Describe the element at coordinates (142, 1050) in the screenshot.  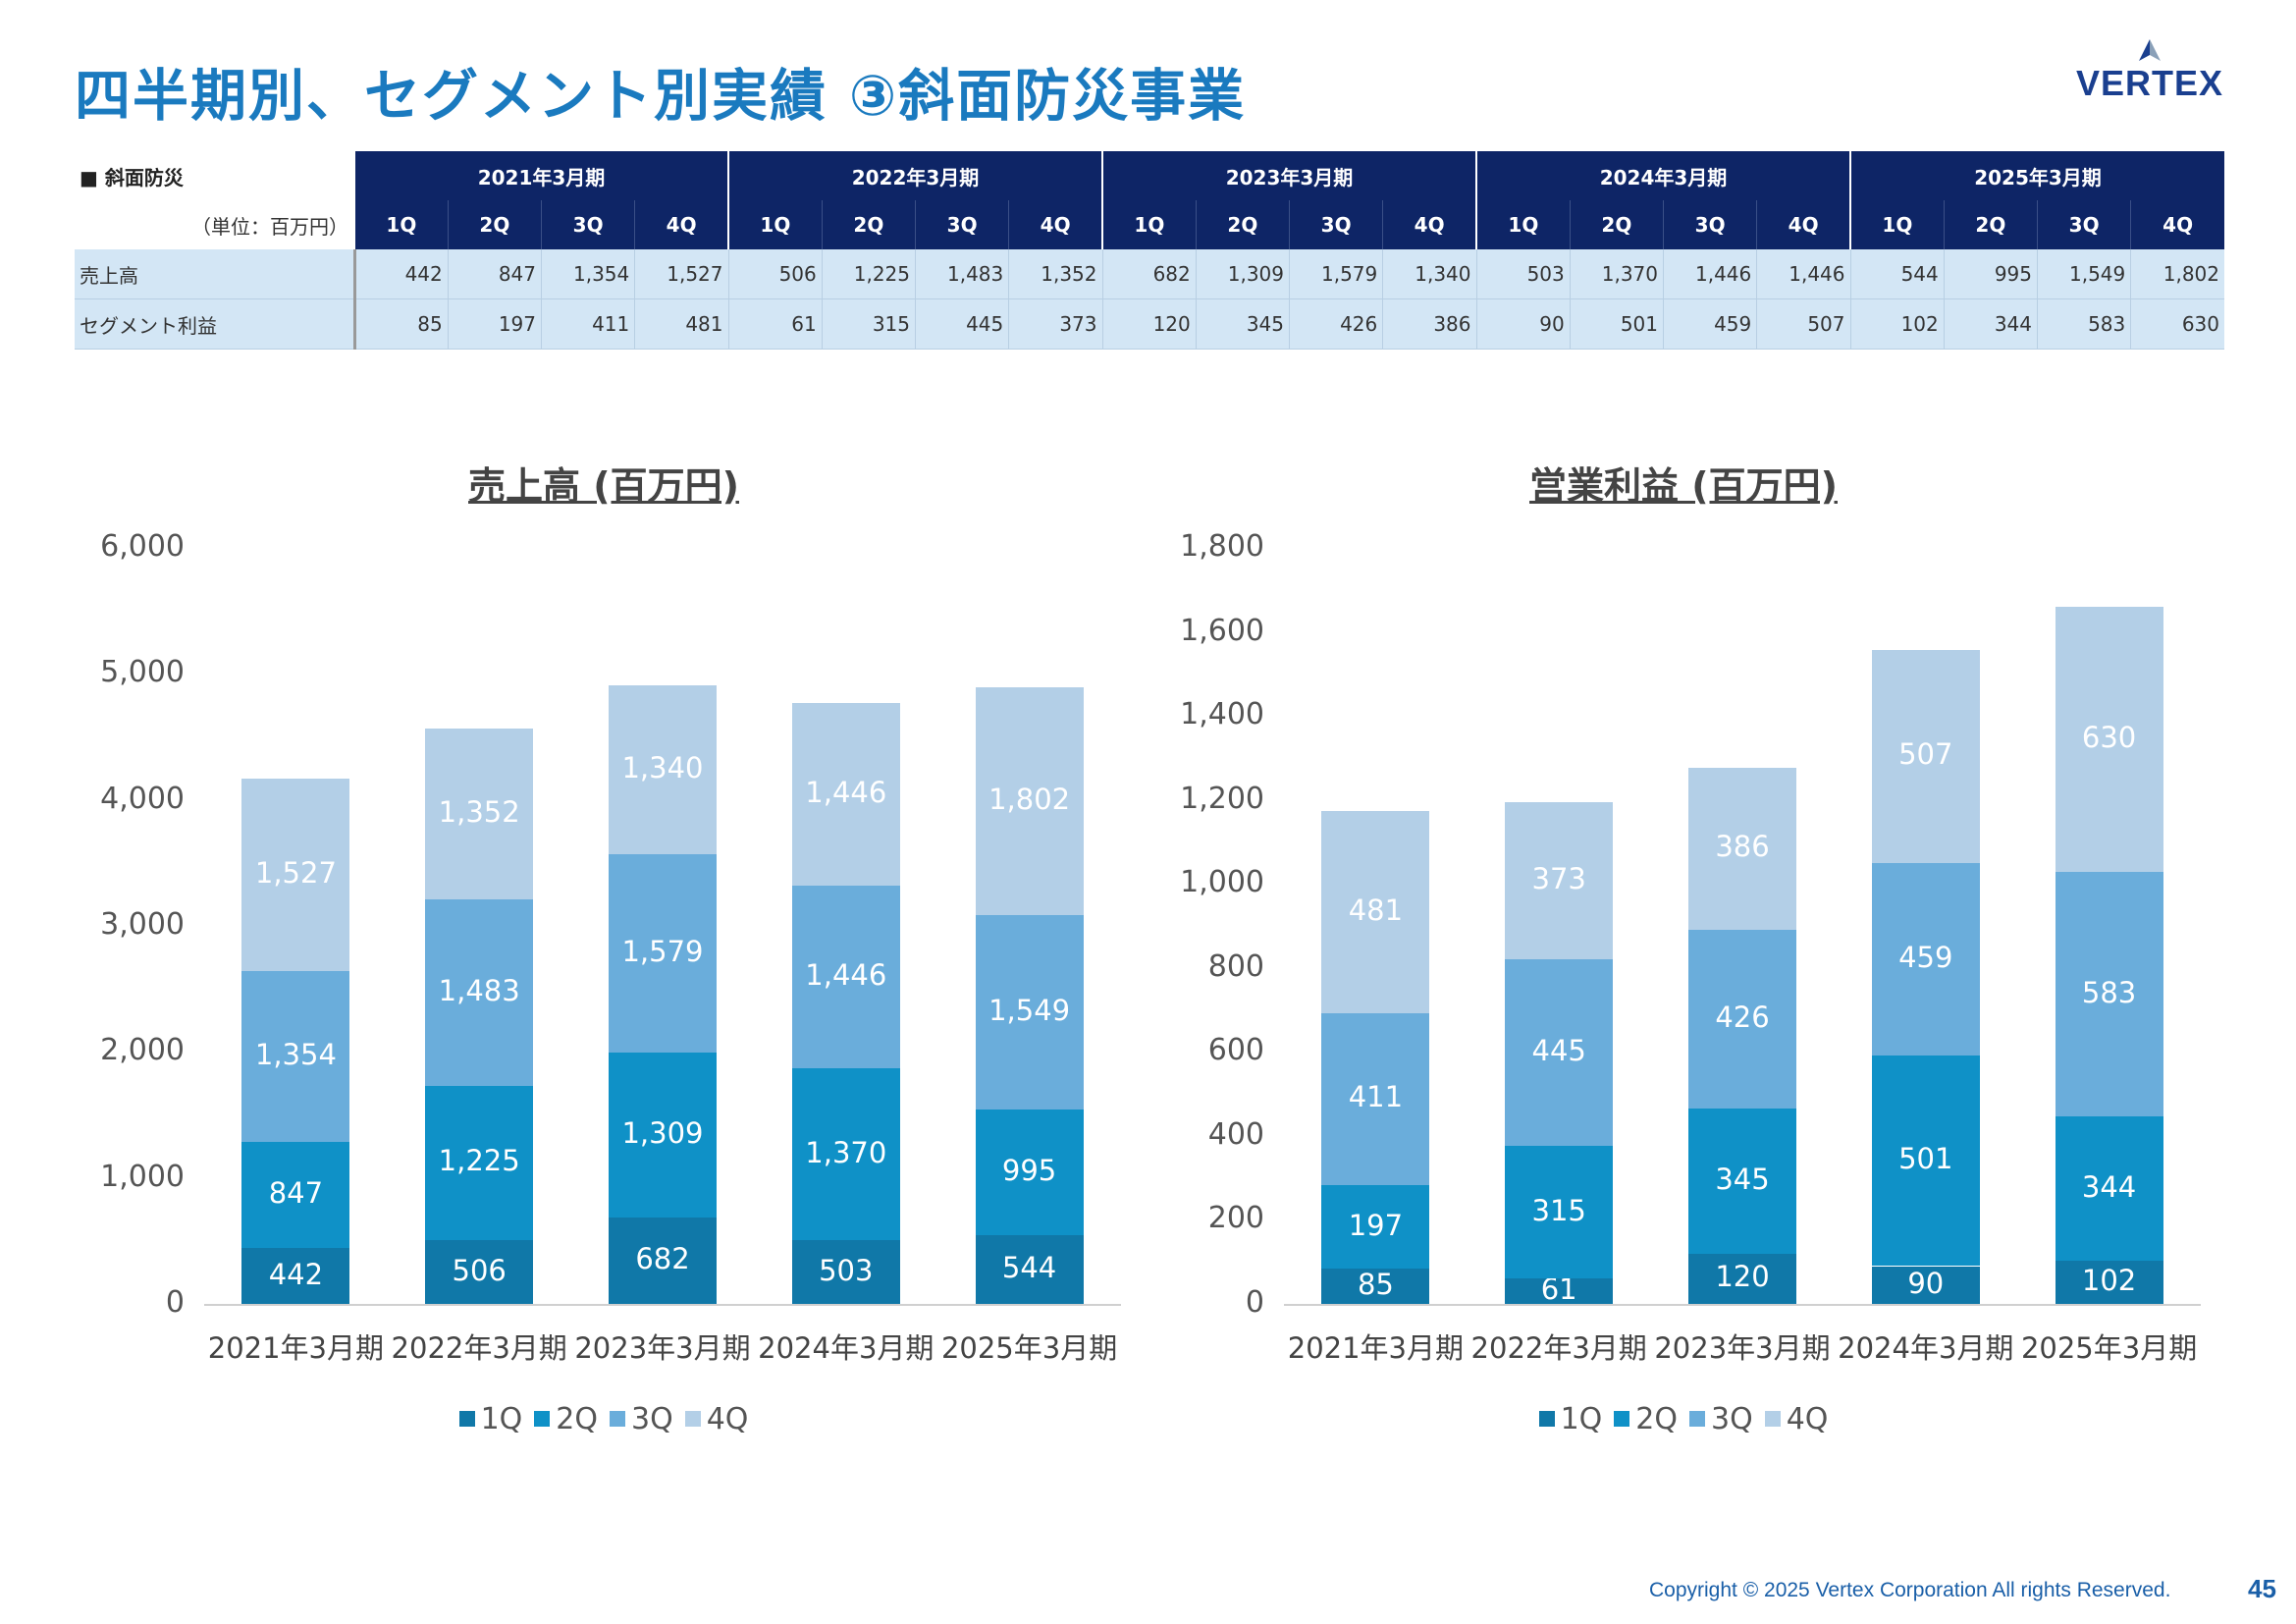
I see `y-axis-tick-label: 2,000` at that location.